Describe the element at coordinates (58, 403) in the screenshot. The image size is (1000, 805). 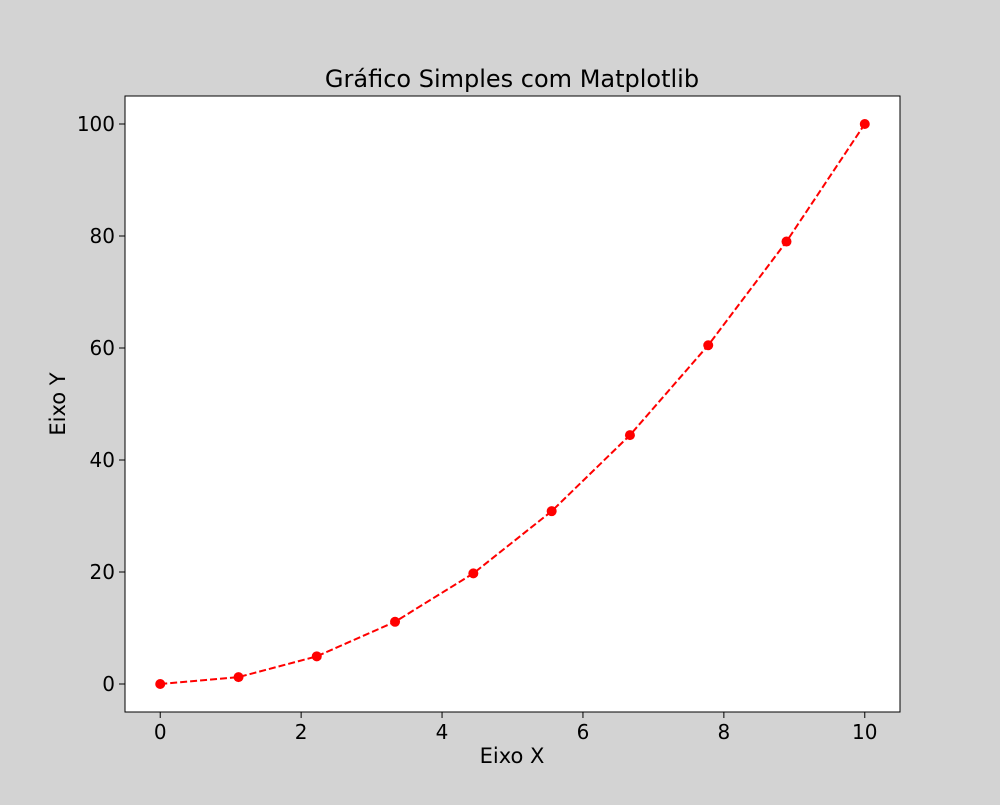
I see `y-axis-label: Eixo Y` at that location.